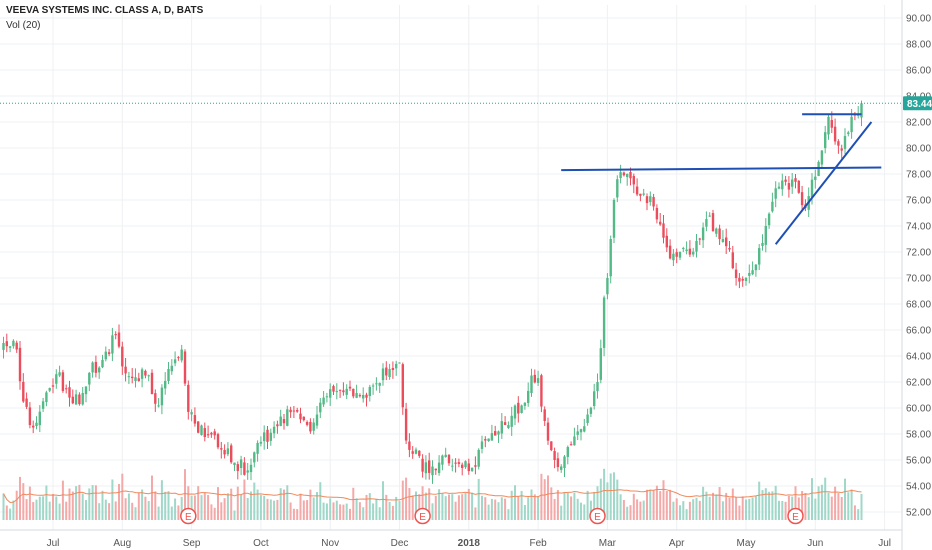 The width and height of the screenshot is (932, 550). Describe the element at coordinates (918, 123) in the screenshot. I see `price-tick-label: 82.00` at that location.